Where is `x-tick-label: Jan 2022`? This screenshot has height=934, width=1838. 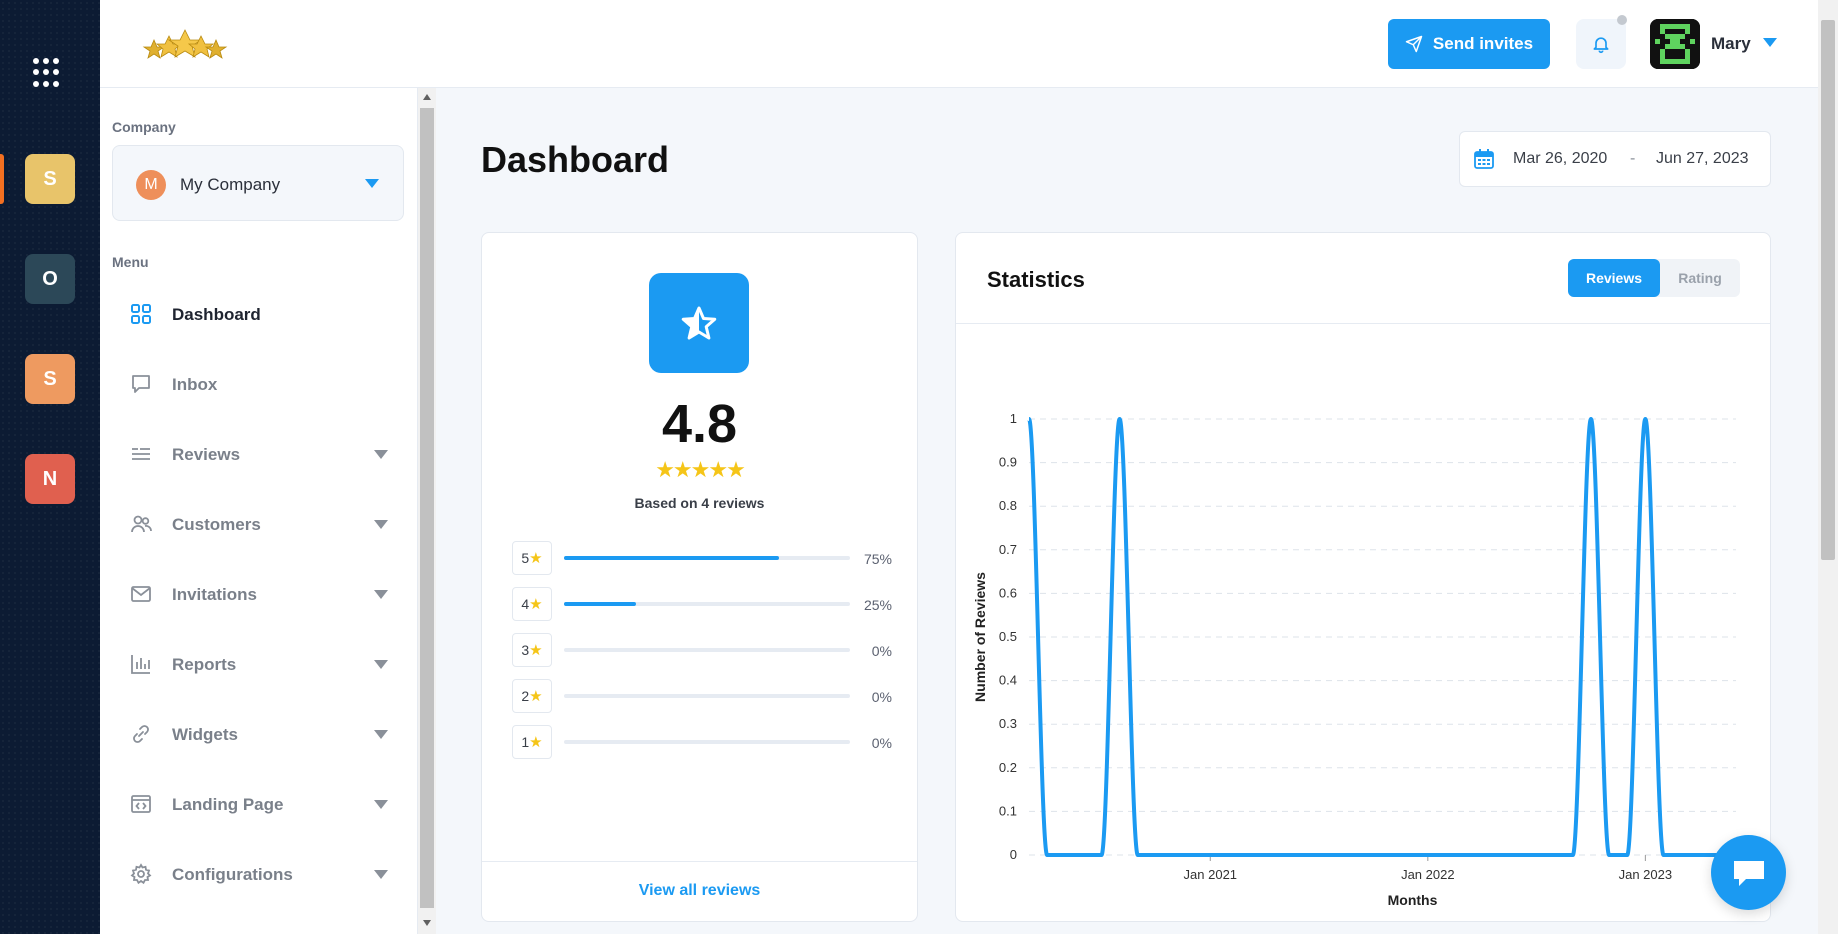
x-tick-label: Jan 2022 is located at coordinates (1428, 874).